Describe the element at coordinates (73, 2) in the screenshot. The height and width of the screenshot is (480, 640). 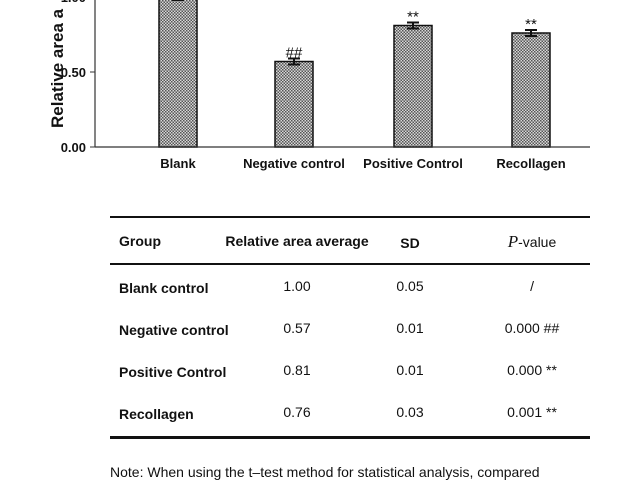
I see `y-tick-label: 1.00` at that location.